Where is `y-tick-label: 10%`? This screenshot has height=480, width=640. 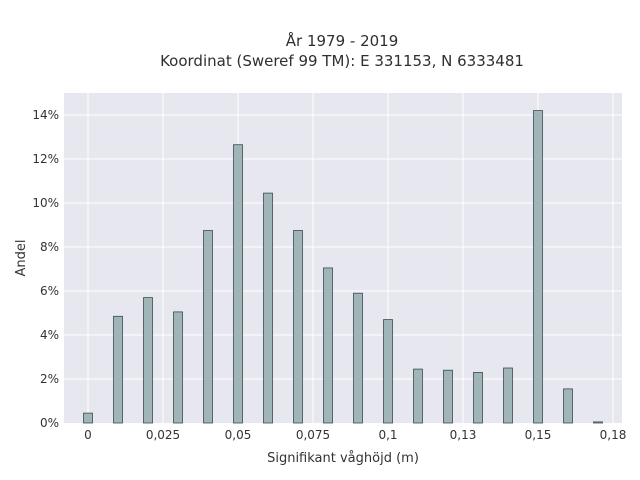 y-tick-label: 10% is located at coordinates (45, 203).